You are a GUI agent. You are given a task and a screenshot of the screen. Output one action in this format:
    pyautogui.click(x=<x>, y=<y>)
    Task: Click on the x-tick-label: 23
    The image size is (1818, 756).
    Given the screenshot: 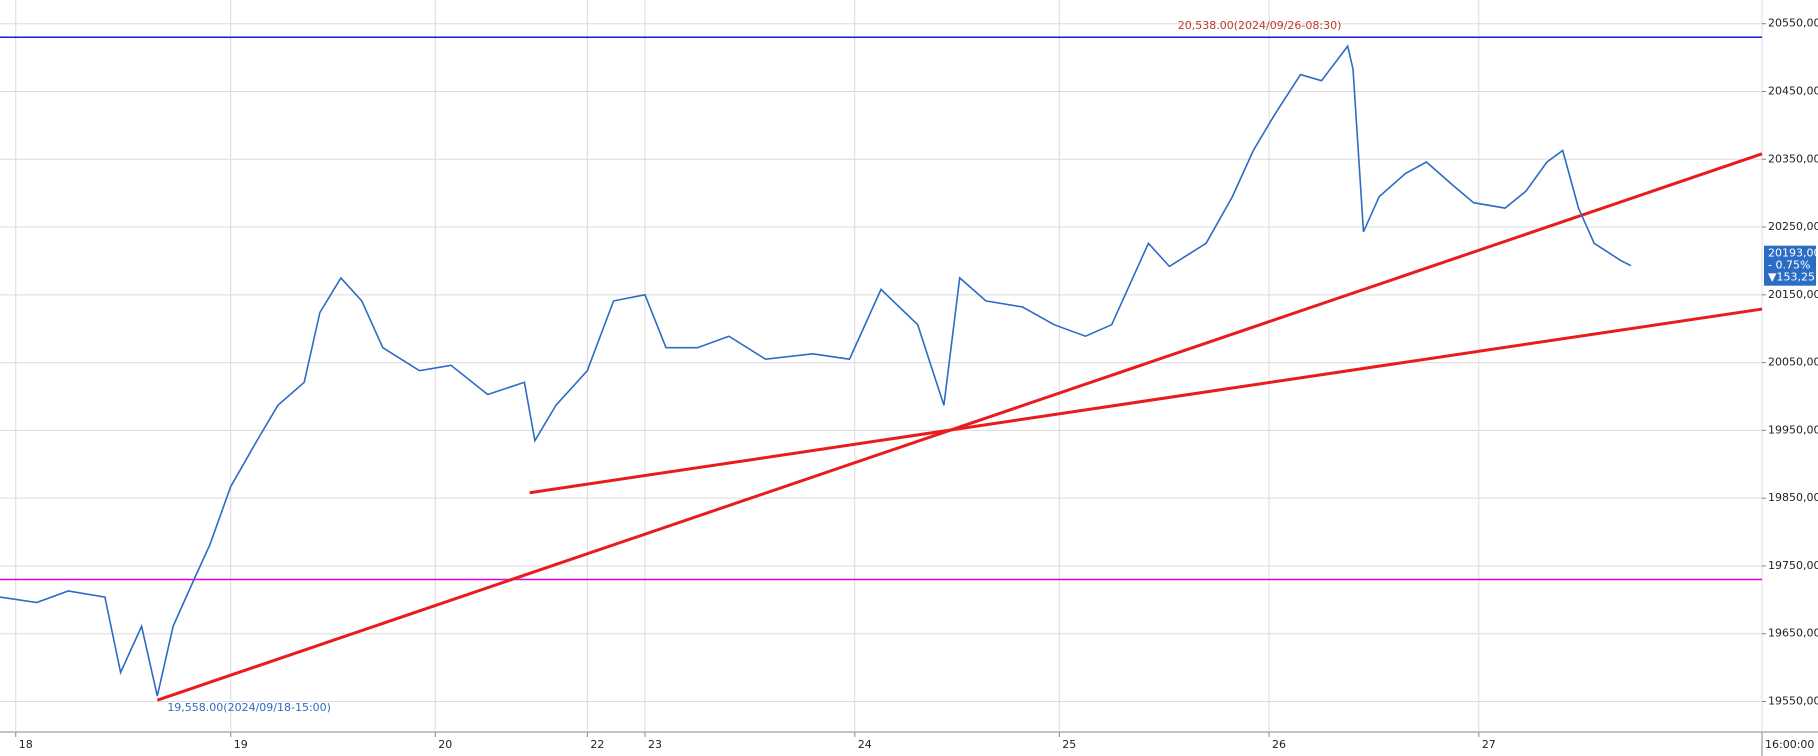 What is the action you would take?
    pyautogui.click(x=655, y=744)
    